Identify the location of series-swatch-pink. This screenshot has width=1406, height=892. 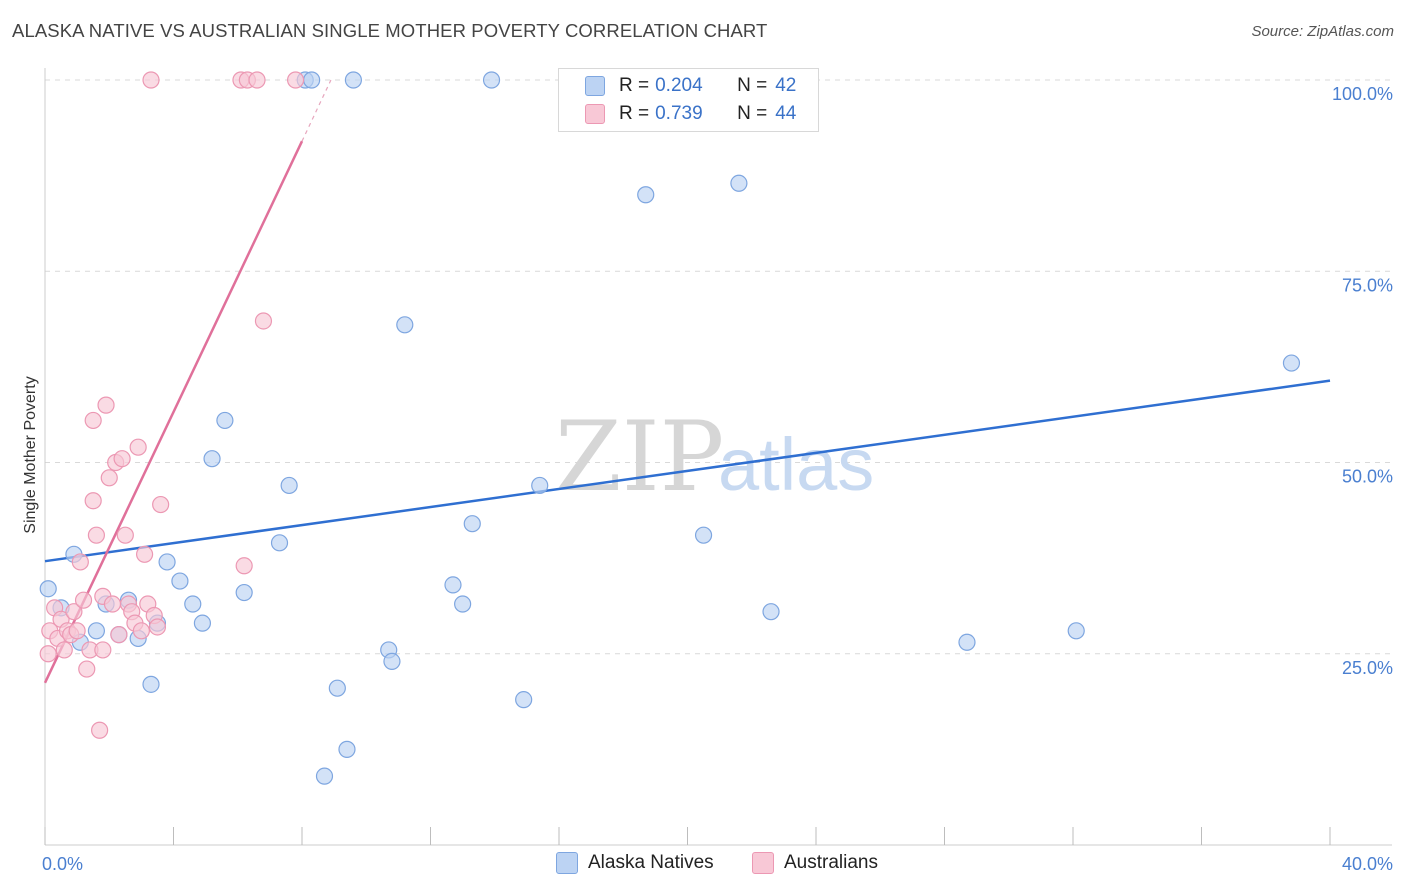
(763, 863).